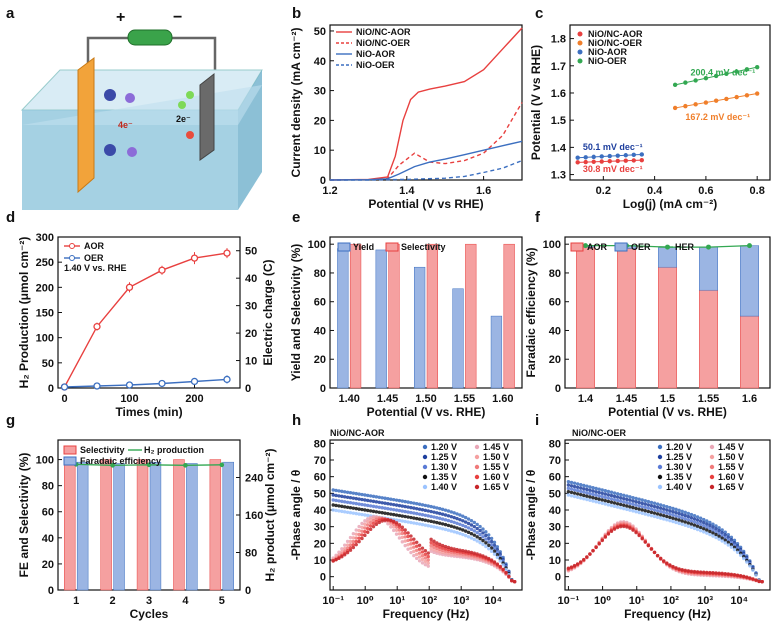 This screenshot has height=632, width=779. Describe the element at coordinates (555, 444) in the screenshot. I see `panel-i-ytick-label: 80` at that location.